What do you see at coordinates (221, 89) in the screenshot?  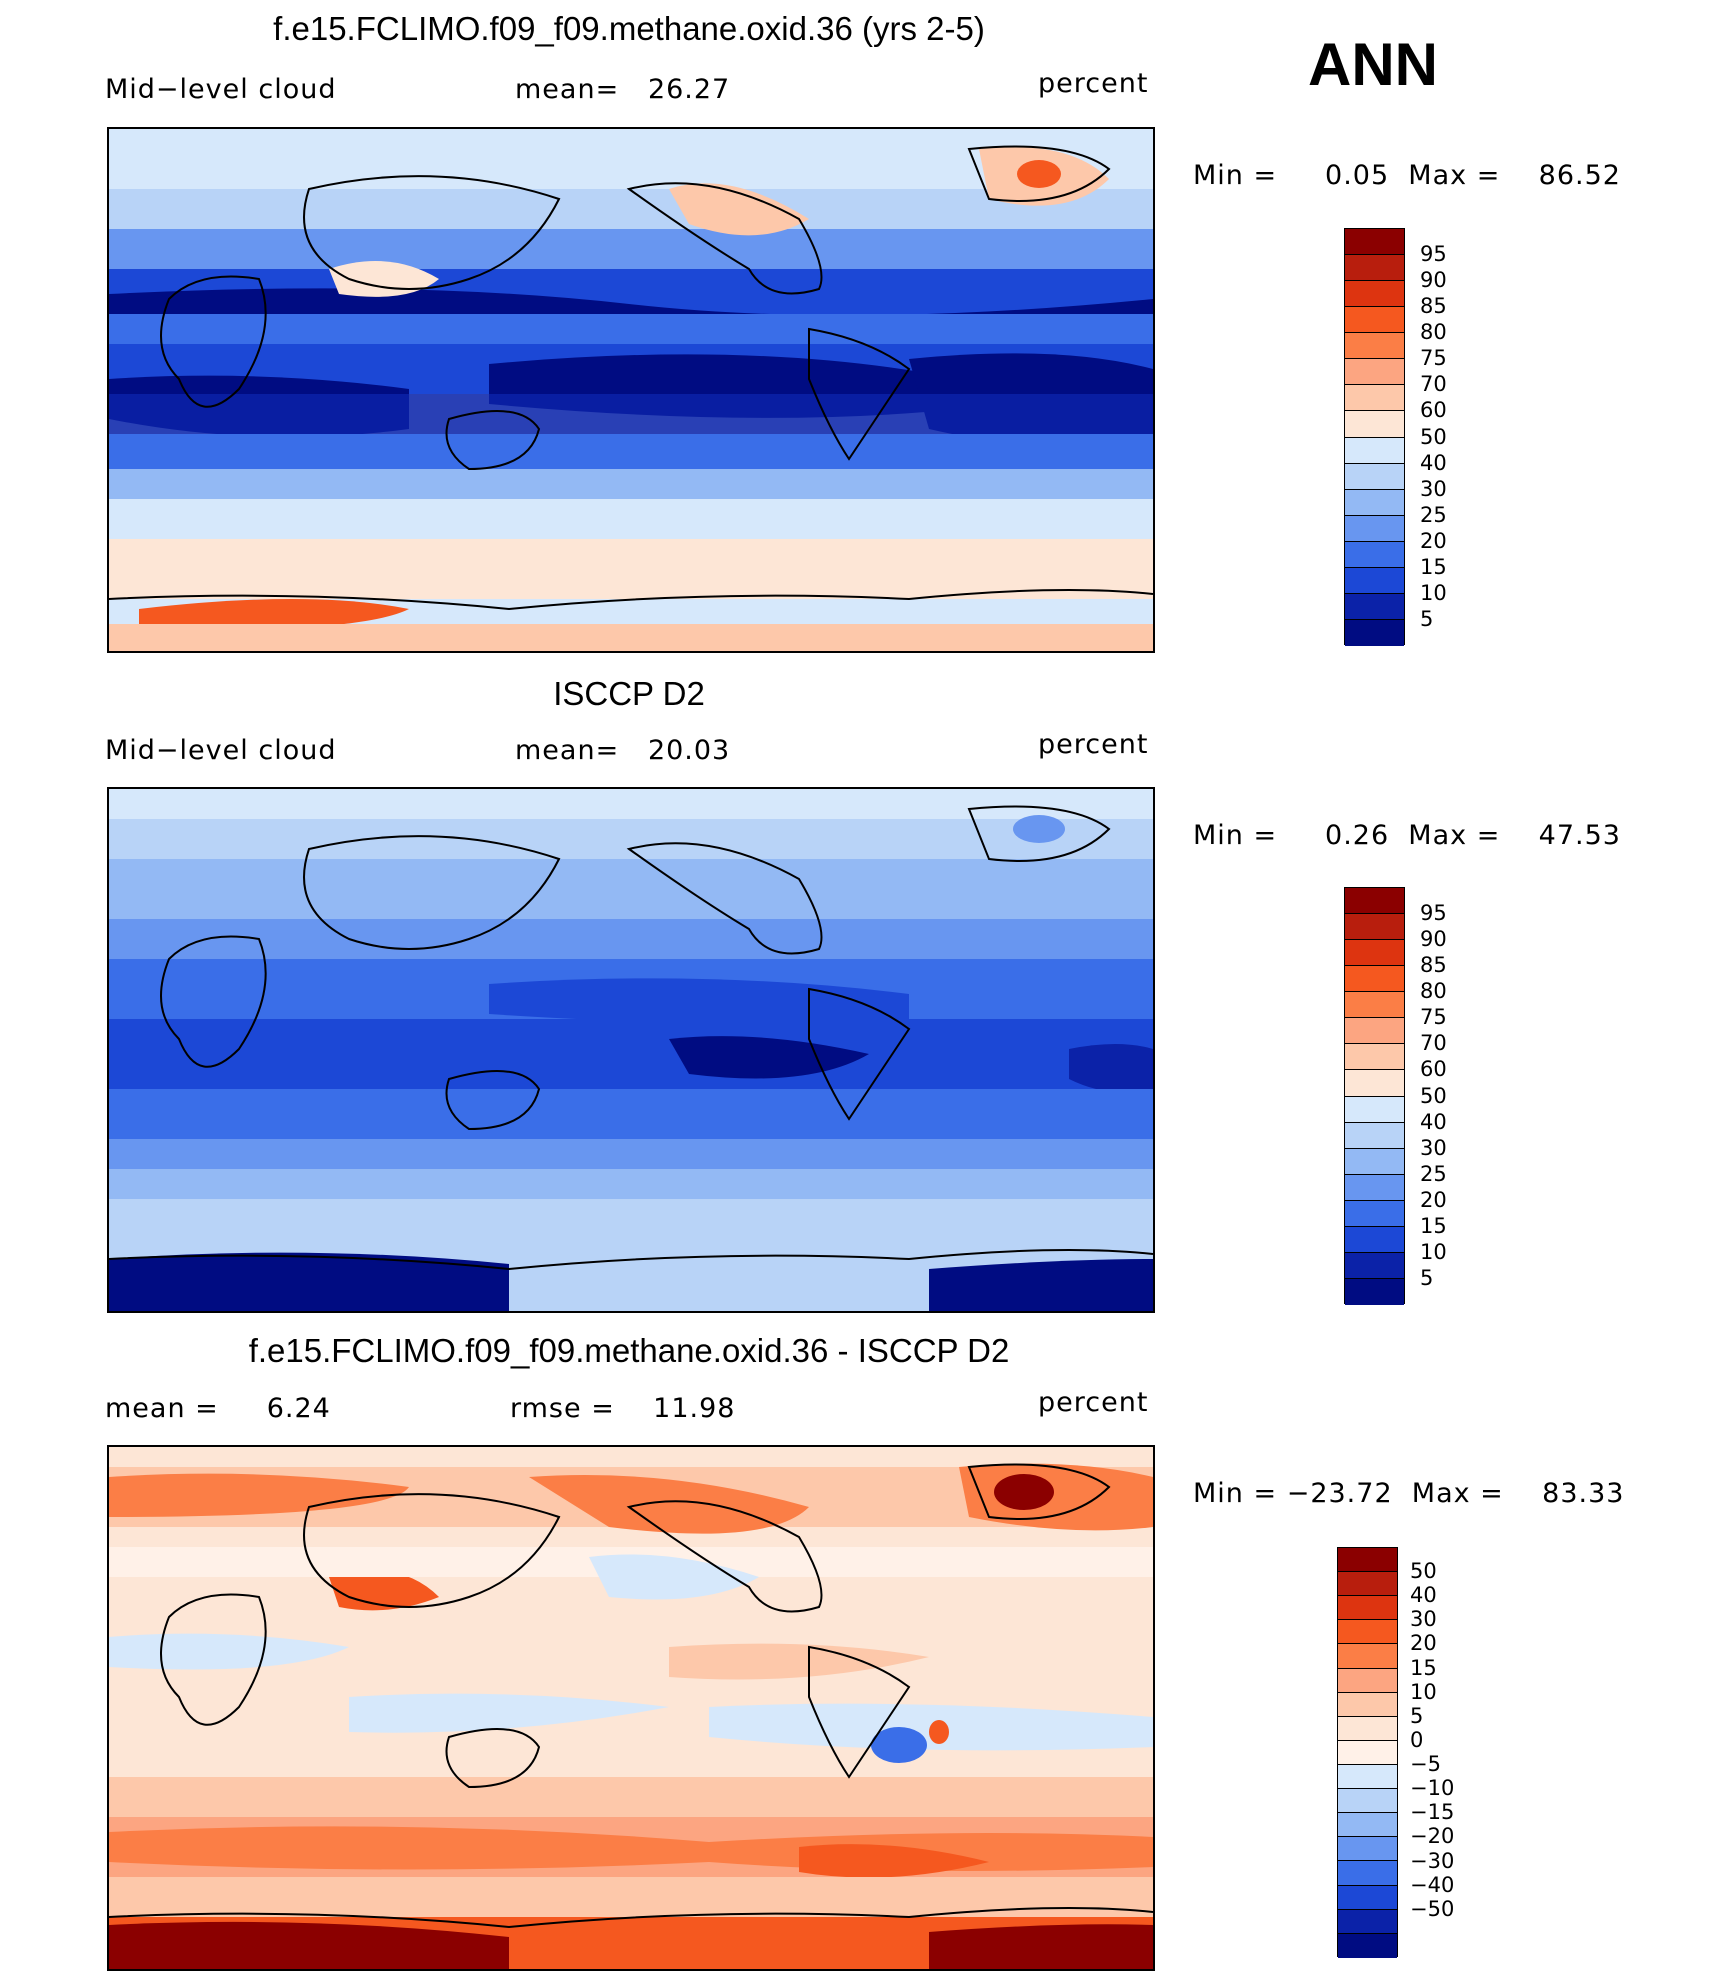 I see `panel1-variable-label: Mid−level cloud` at bounding box center [221, 89].